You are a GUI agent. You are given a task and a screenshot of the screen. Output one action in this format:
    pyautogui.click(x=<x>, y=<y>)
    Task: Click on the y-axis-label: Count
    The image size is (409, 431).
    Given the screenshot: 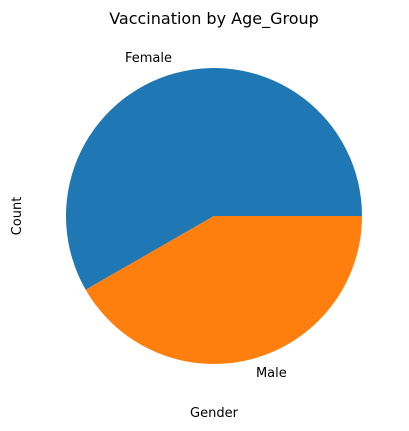 What is the action you would take?
    pyautogui.click(x=17, y=216)
    